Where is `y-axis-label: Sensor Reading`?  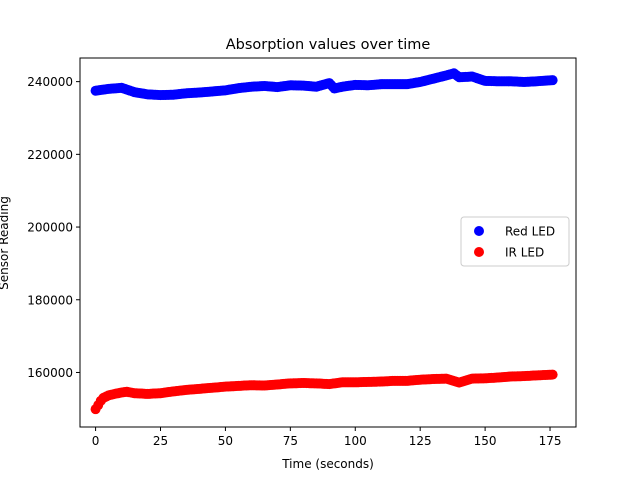 y-axis-label: Sensor Reading is located at coordinates (5, 243).